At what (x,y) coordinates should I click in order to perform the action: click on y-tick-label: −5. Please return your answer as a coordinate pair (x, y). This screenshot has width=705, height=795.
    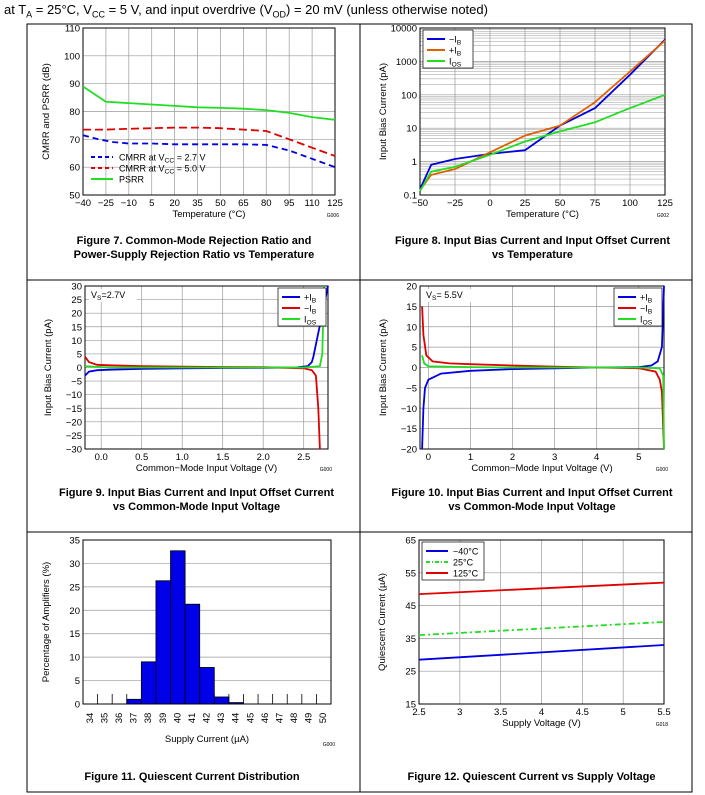
    Looking at the image, I should click on (76, 382).